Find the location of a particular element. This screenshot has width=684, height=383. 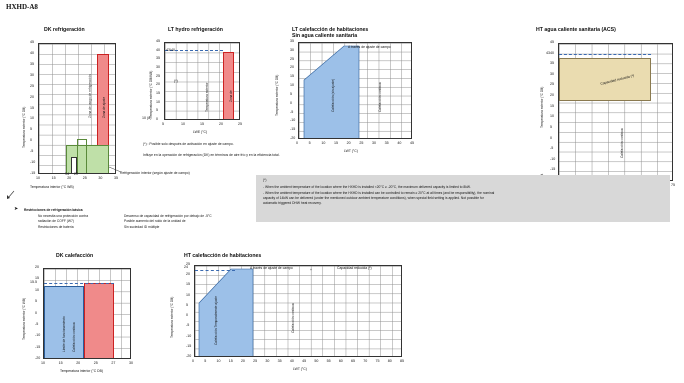

min-limit-box is located at coordinates (74, 165).